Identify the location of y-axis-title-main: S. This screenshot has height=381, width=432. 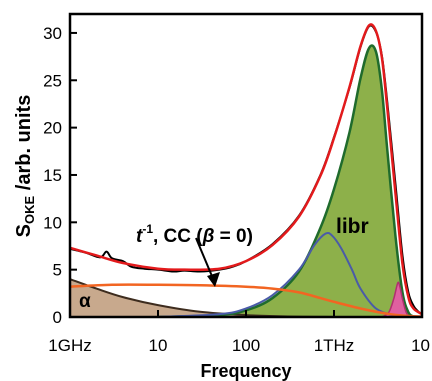
(24, 230).